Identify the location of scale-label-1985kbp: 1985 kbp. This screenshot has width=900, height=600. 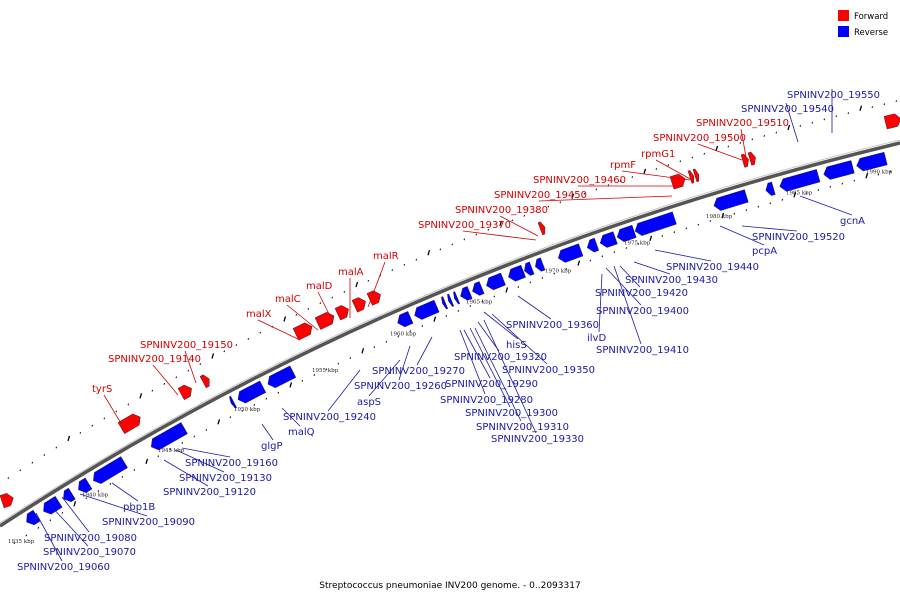
(799, 194).